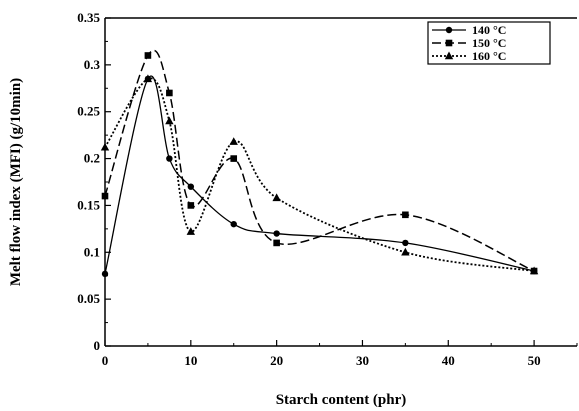 The height and width of the screenshot is (411, 579). I want to click on y-tick-label: 0.2, so click(92, 158).